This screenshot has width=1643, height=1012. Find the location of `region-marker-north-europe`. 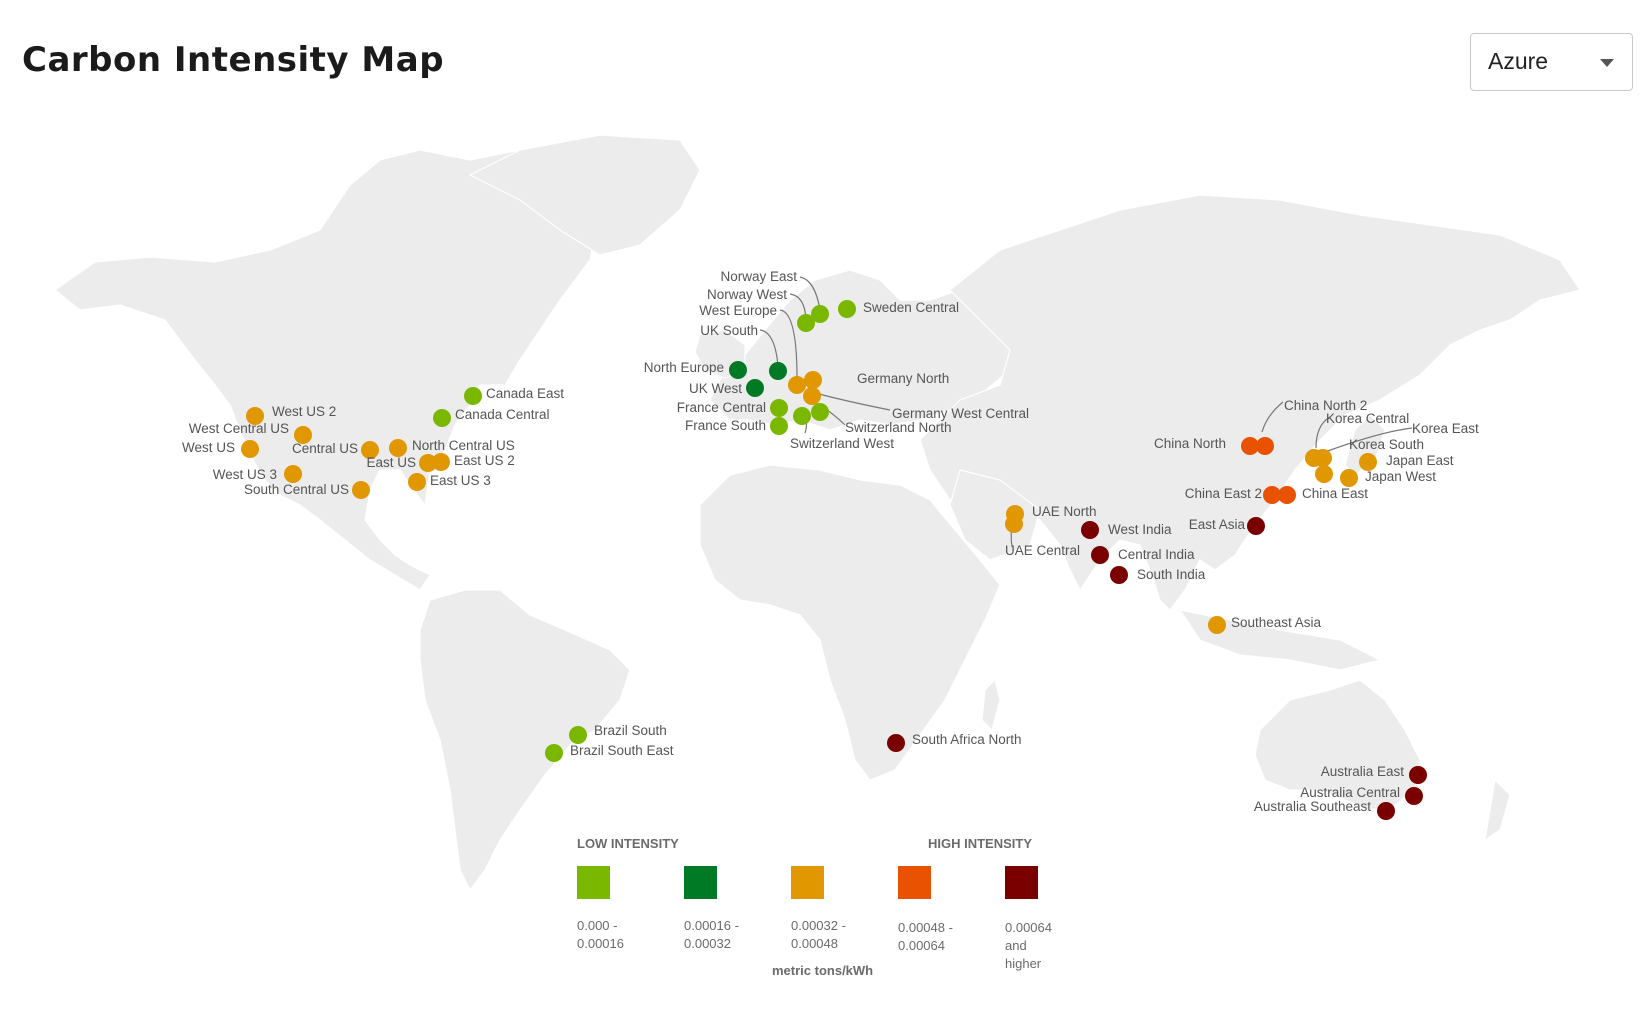

region-marker-north-europe is located at coordinates (738, 370).